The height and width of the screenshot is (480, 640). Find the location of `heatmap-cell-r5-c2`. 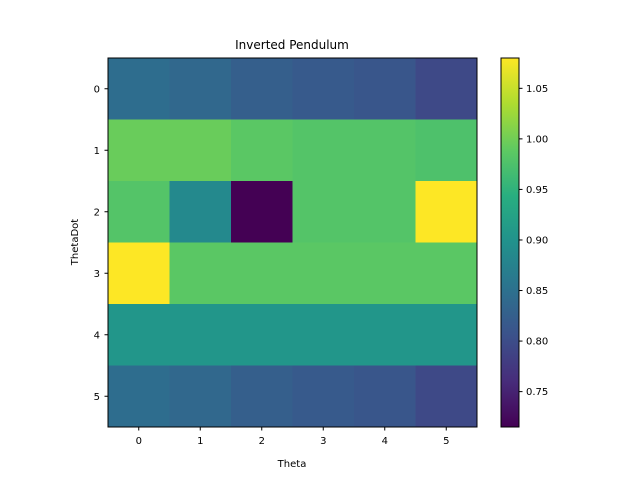

heatmap-cell-r5-c2 is located at coordinates (262, 396).